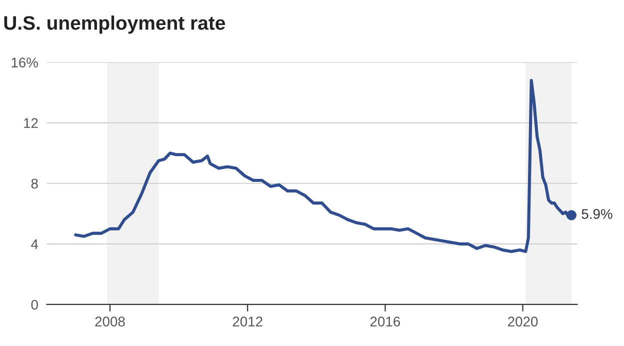 The height and width of the screenshot is (346, 624). What do you see at coordinates (115, 25) in the screenshot?
I see `chart-title: U.S. unemployment rate` at bounding box center [115, 25].